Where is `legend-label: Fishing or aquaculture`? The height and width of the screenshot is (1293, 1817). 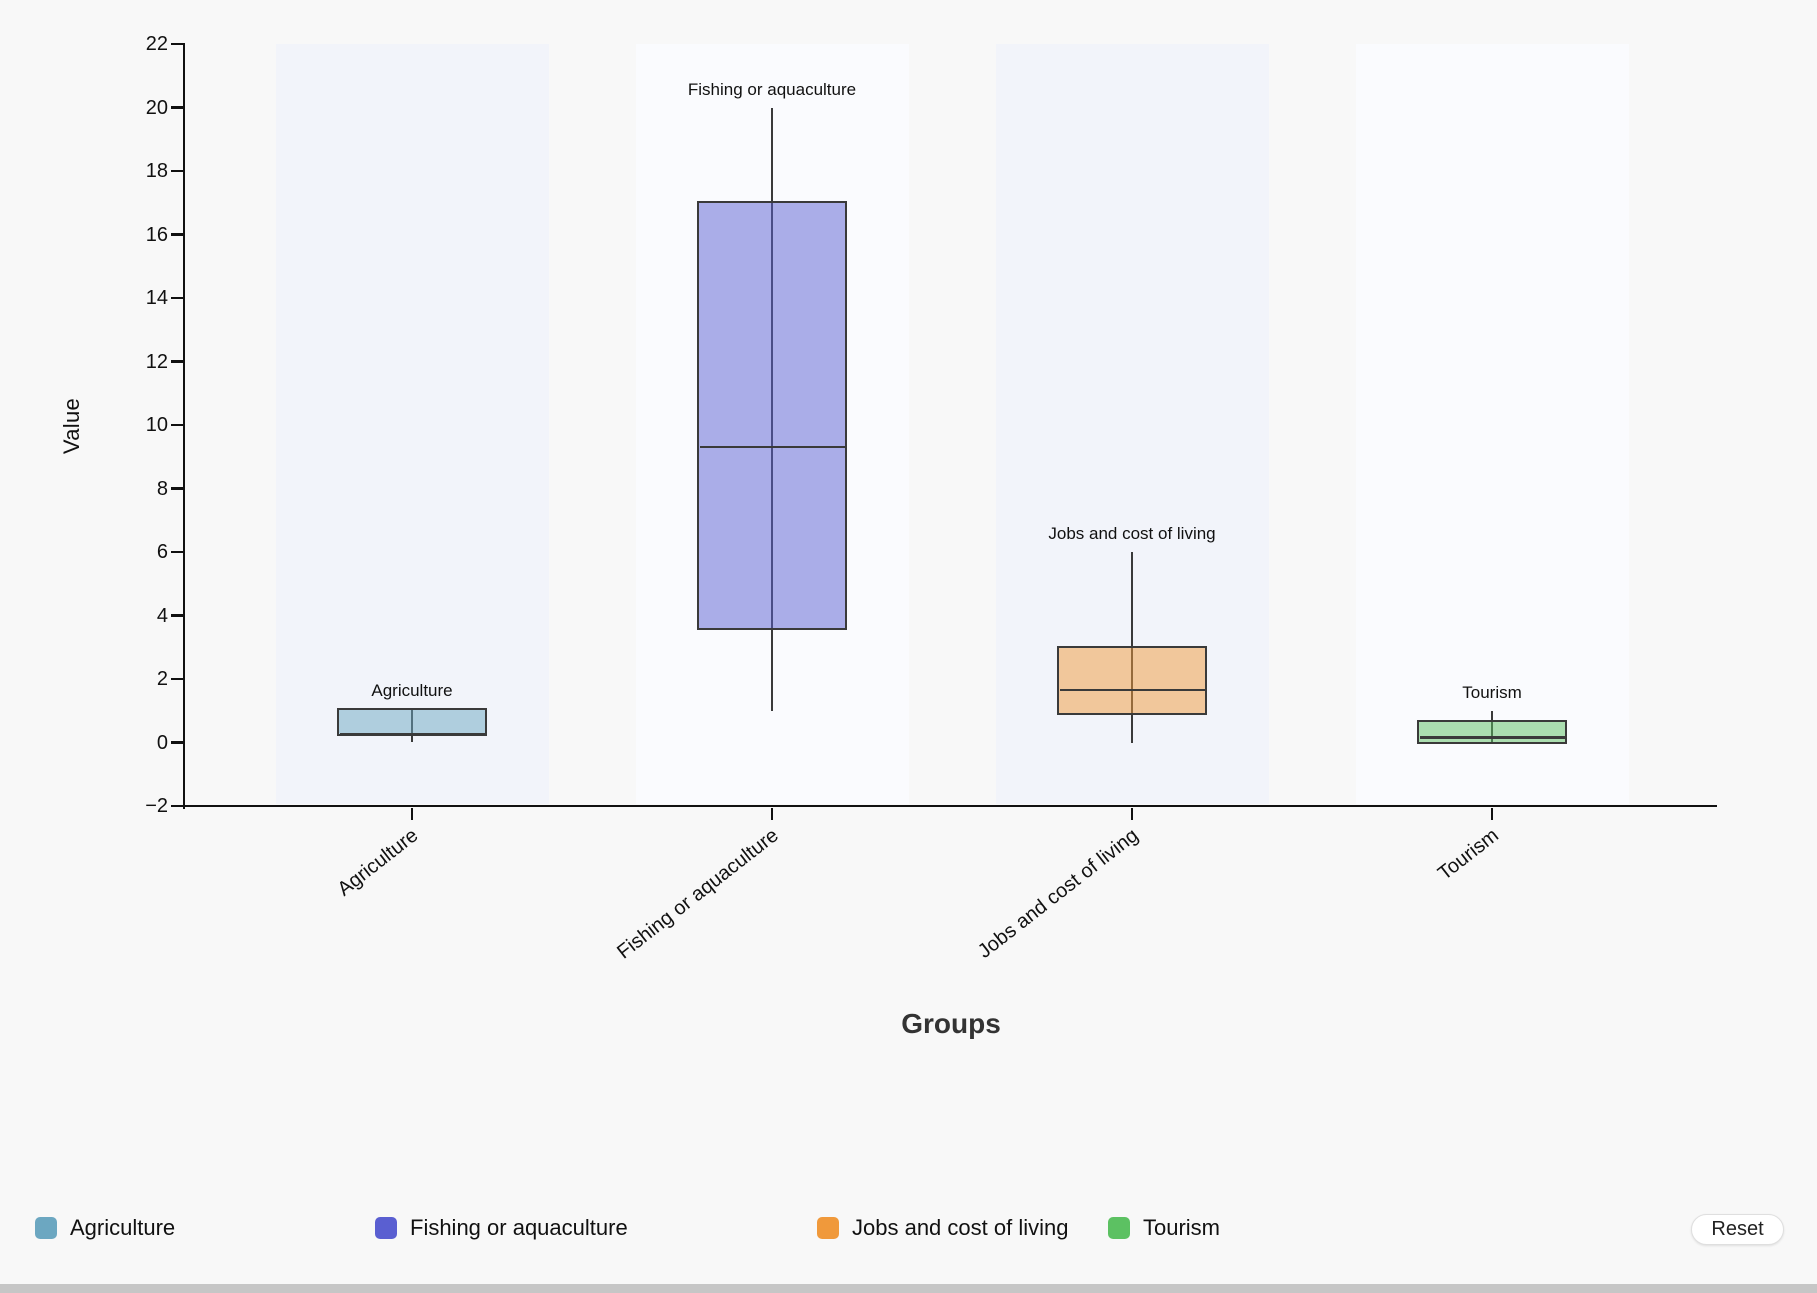 legend-label: Fishing or aquaculture is located at coordinates (519, 1227).